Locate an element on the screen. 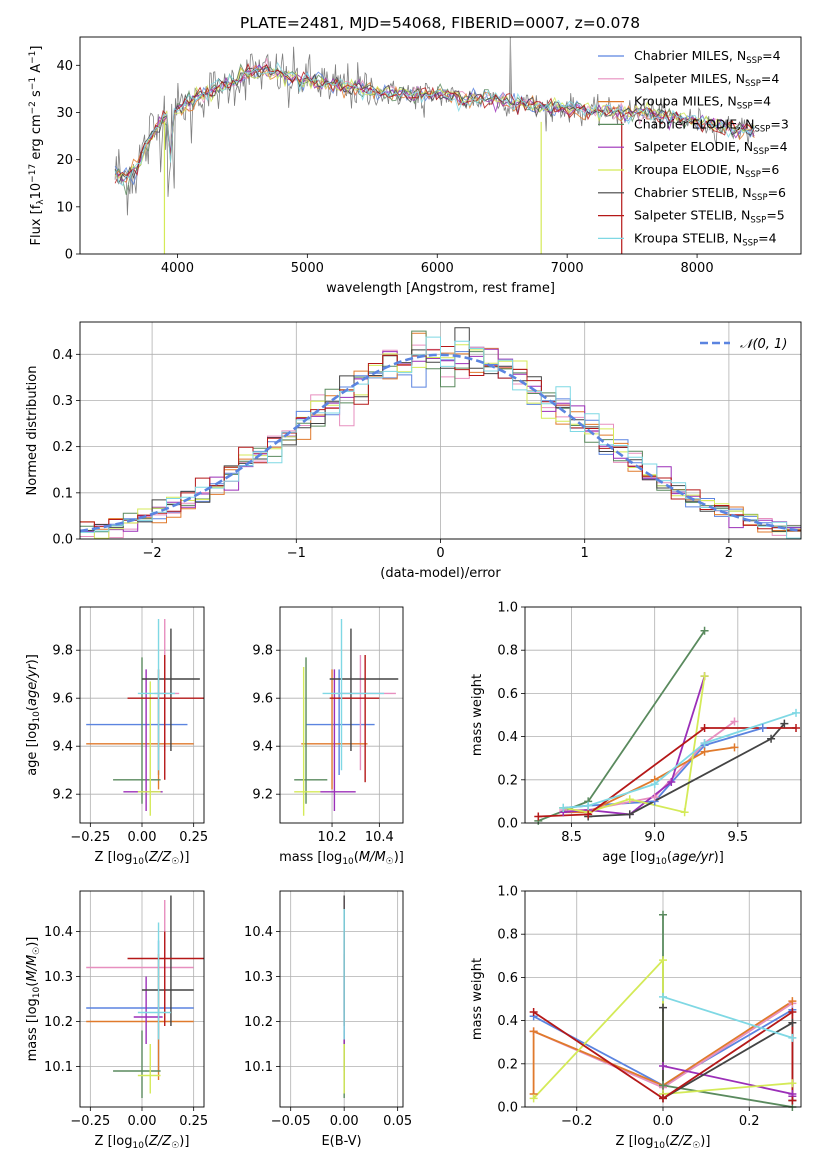 Image resolution: width=819 pixels, height=1170 pixels. y-tick-label: 0 is located at coordinates (69, 255).